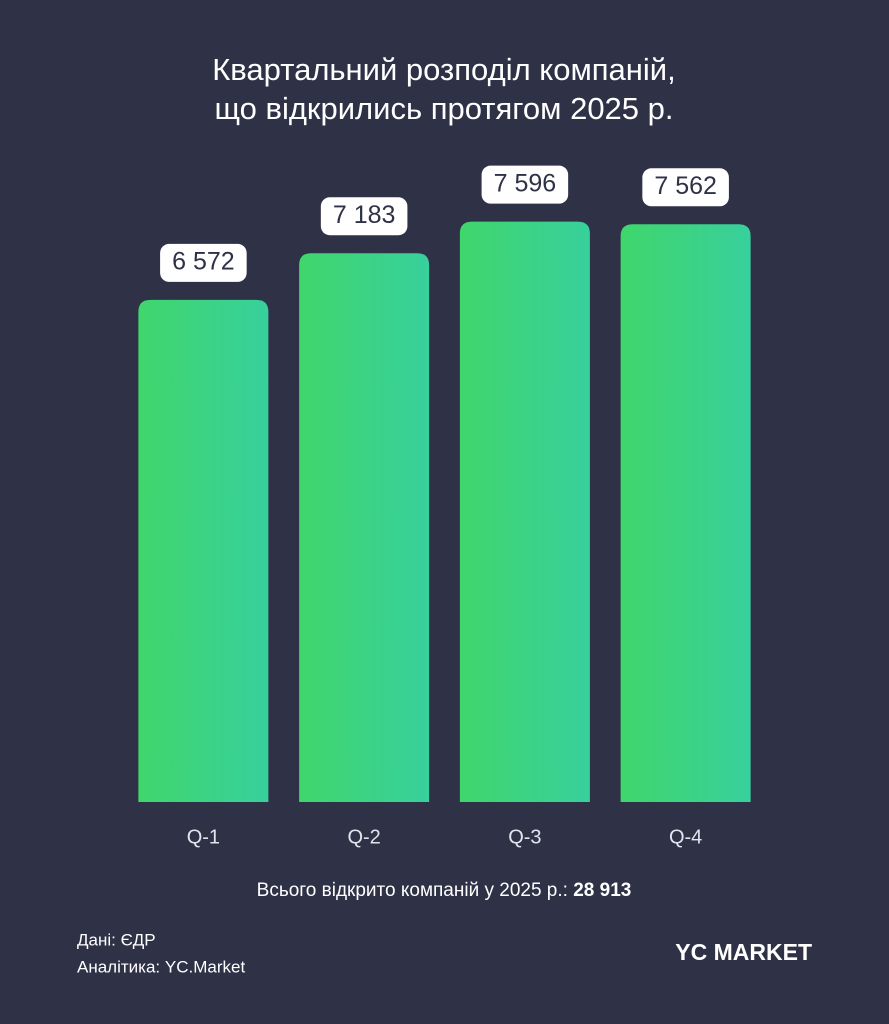 This screenshot has height=1024, width=889. I want to click on value-label: 7 596, so click(525, 183).